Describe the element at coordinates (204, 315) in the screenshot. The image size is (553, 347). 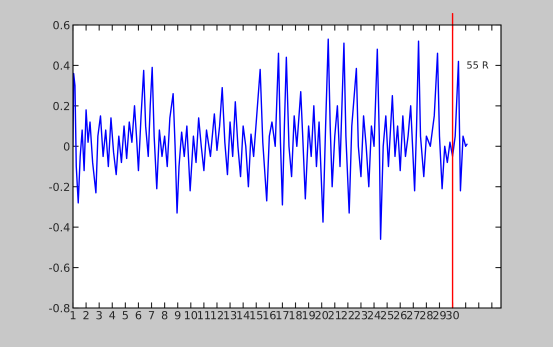
I see `x-tick-label: 11` at that location.